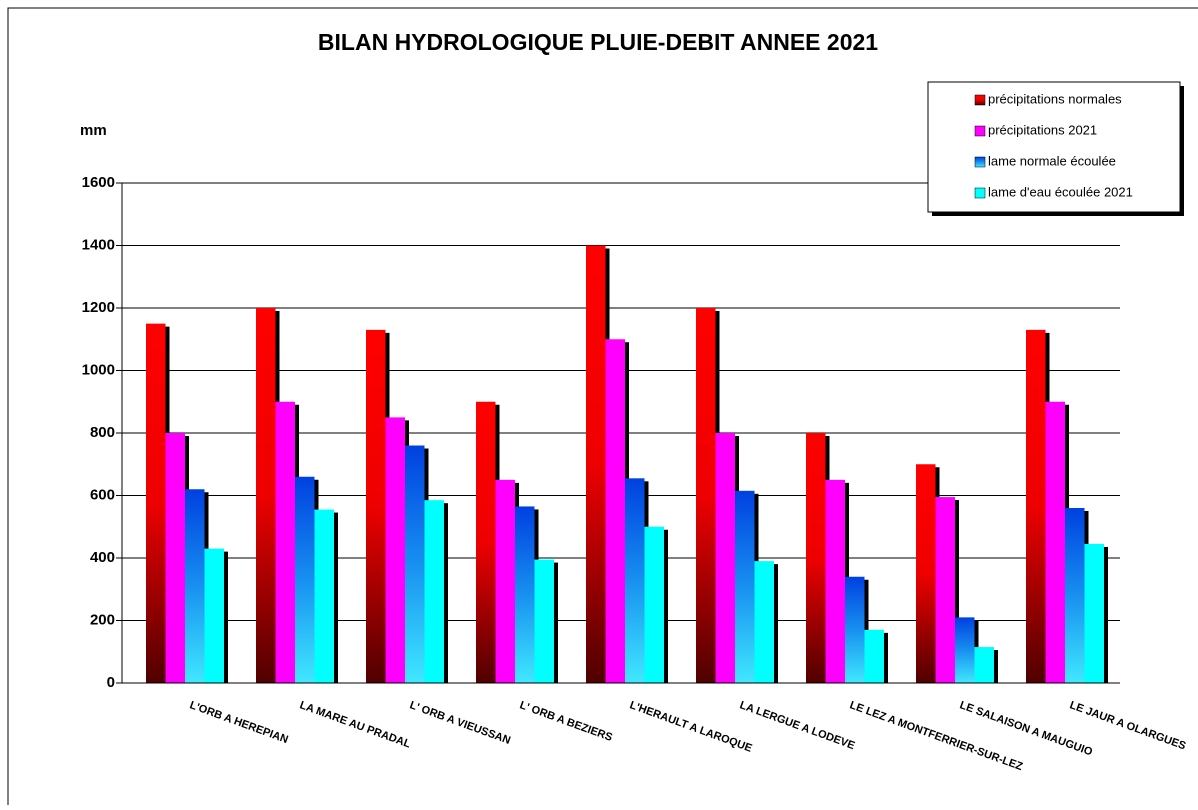 The image size is (1198, 810). I want to click on legend, so click(1054, 147).